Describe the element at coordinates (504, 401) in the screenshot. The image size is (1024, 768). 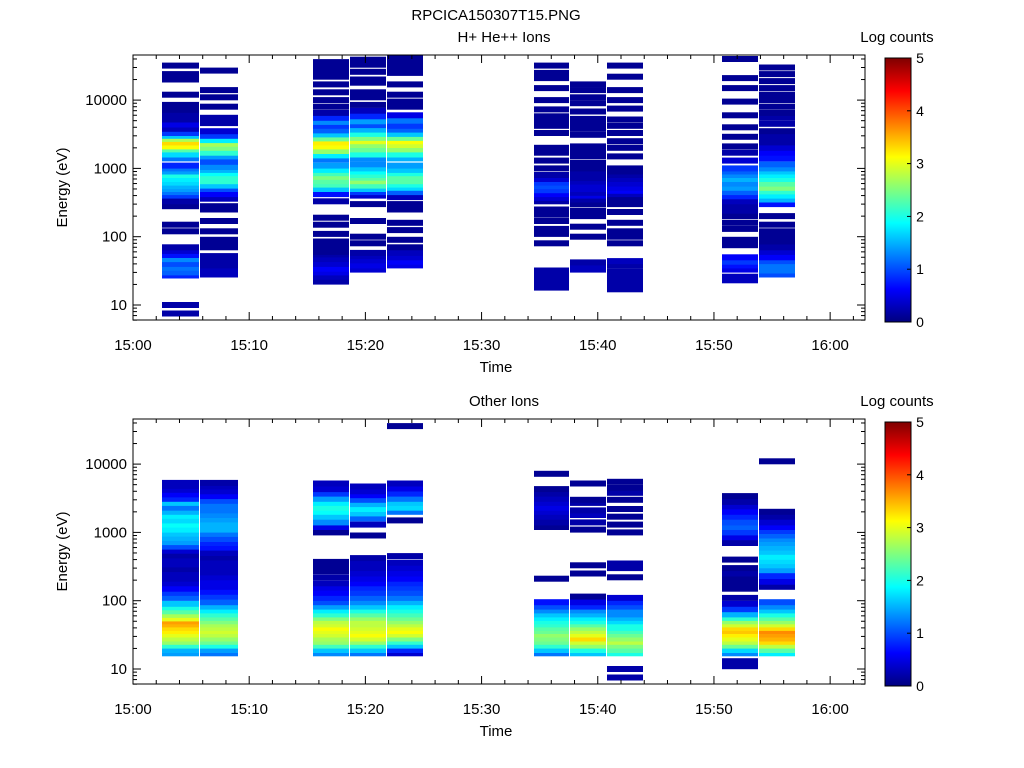
I see `panel-title: Other Ions` at that location.